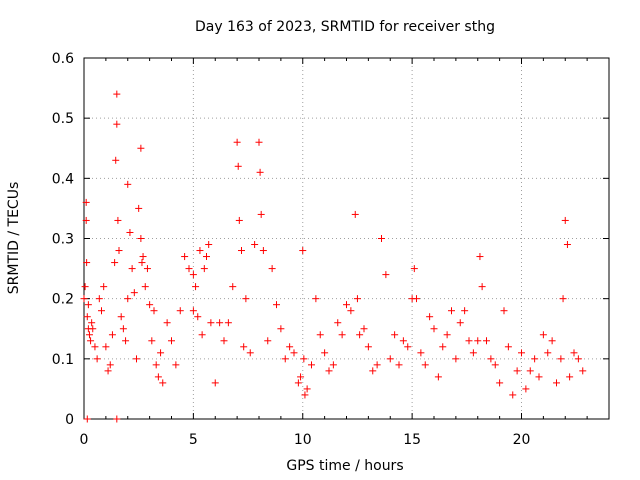  I want to click on x-tick-label: 20, so click(522, 440).